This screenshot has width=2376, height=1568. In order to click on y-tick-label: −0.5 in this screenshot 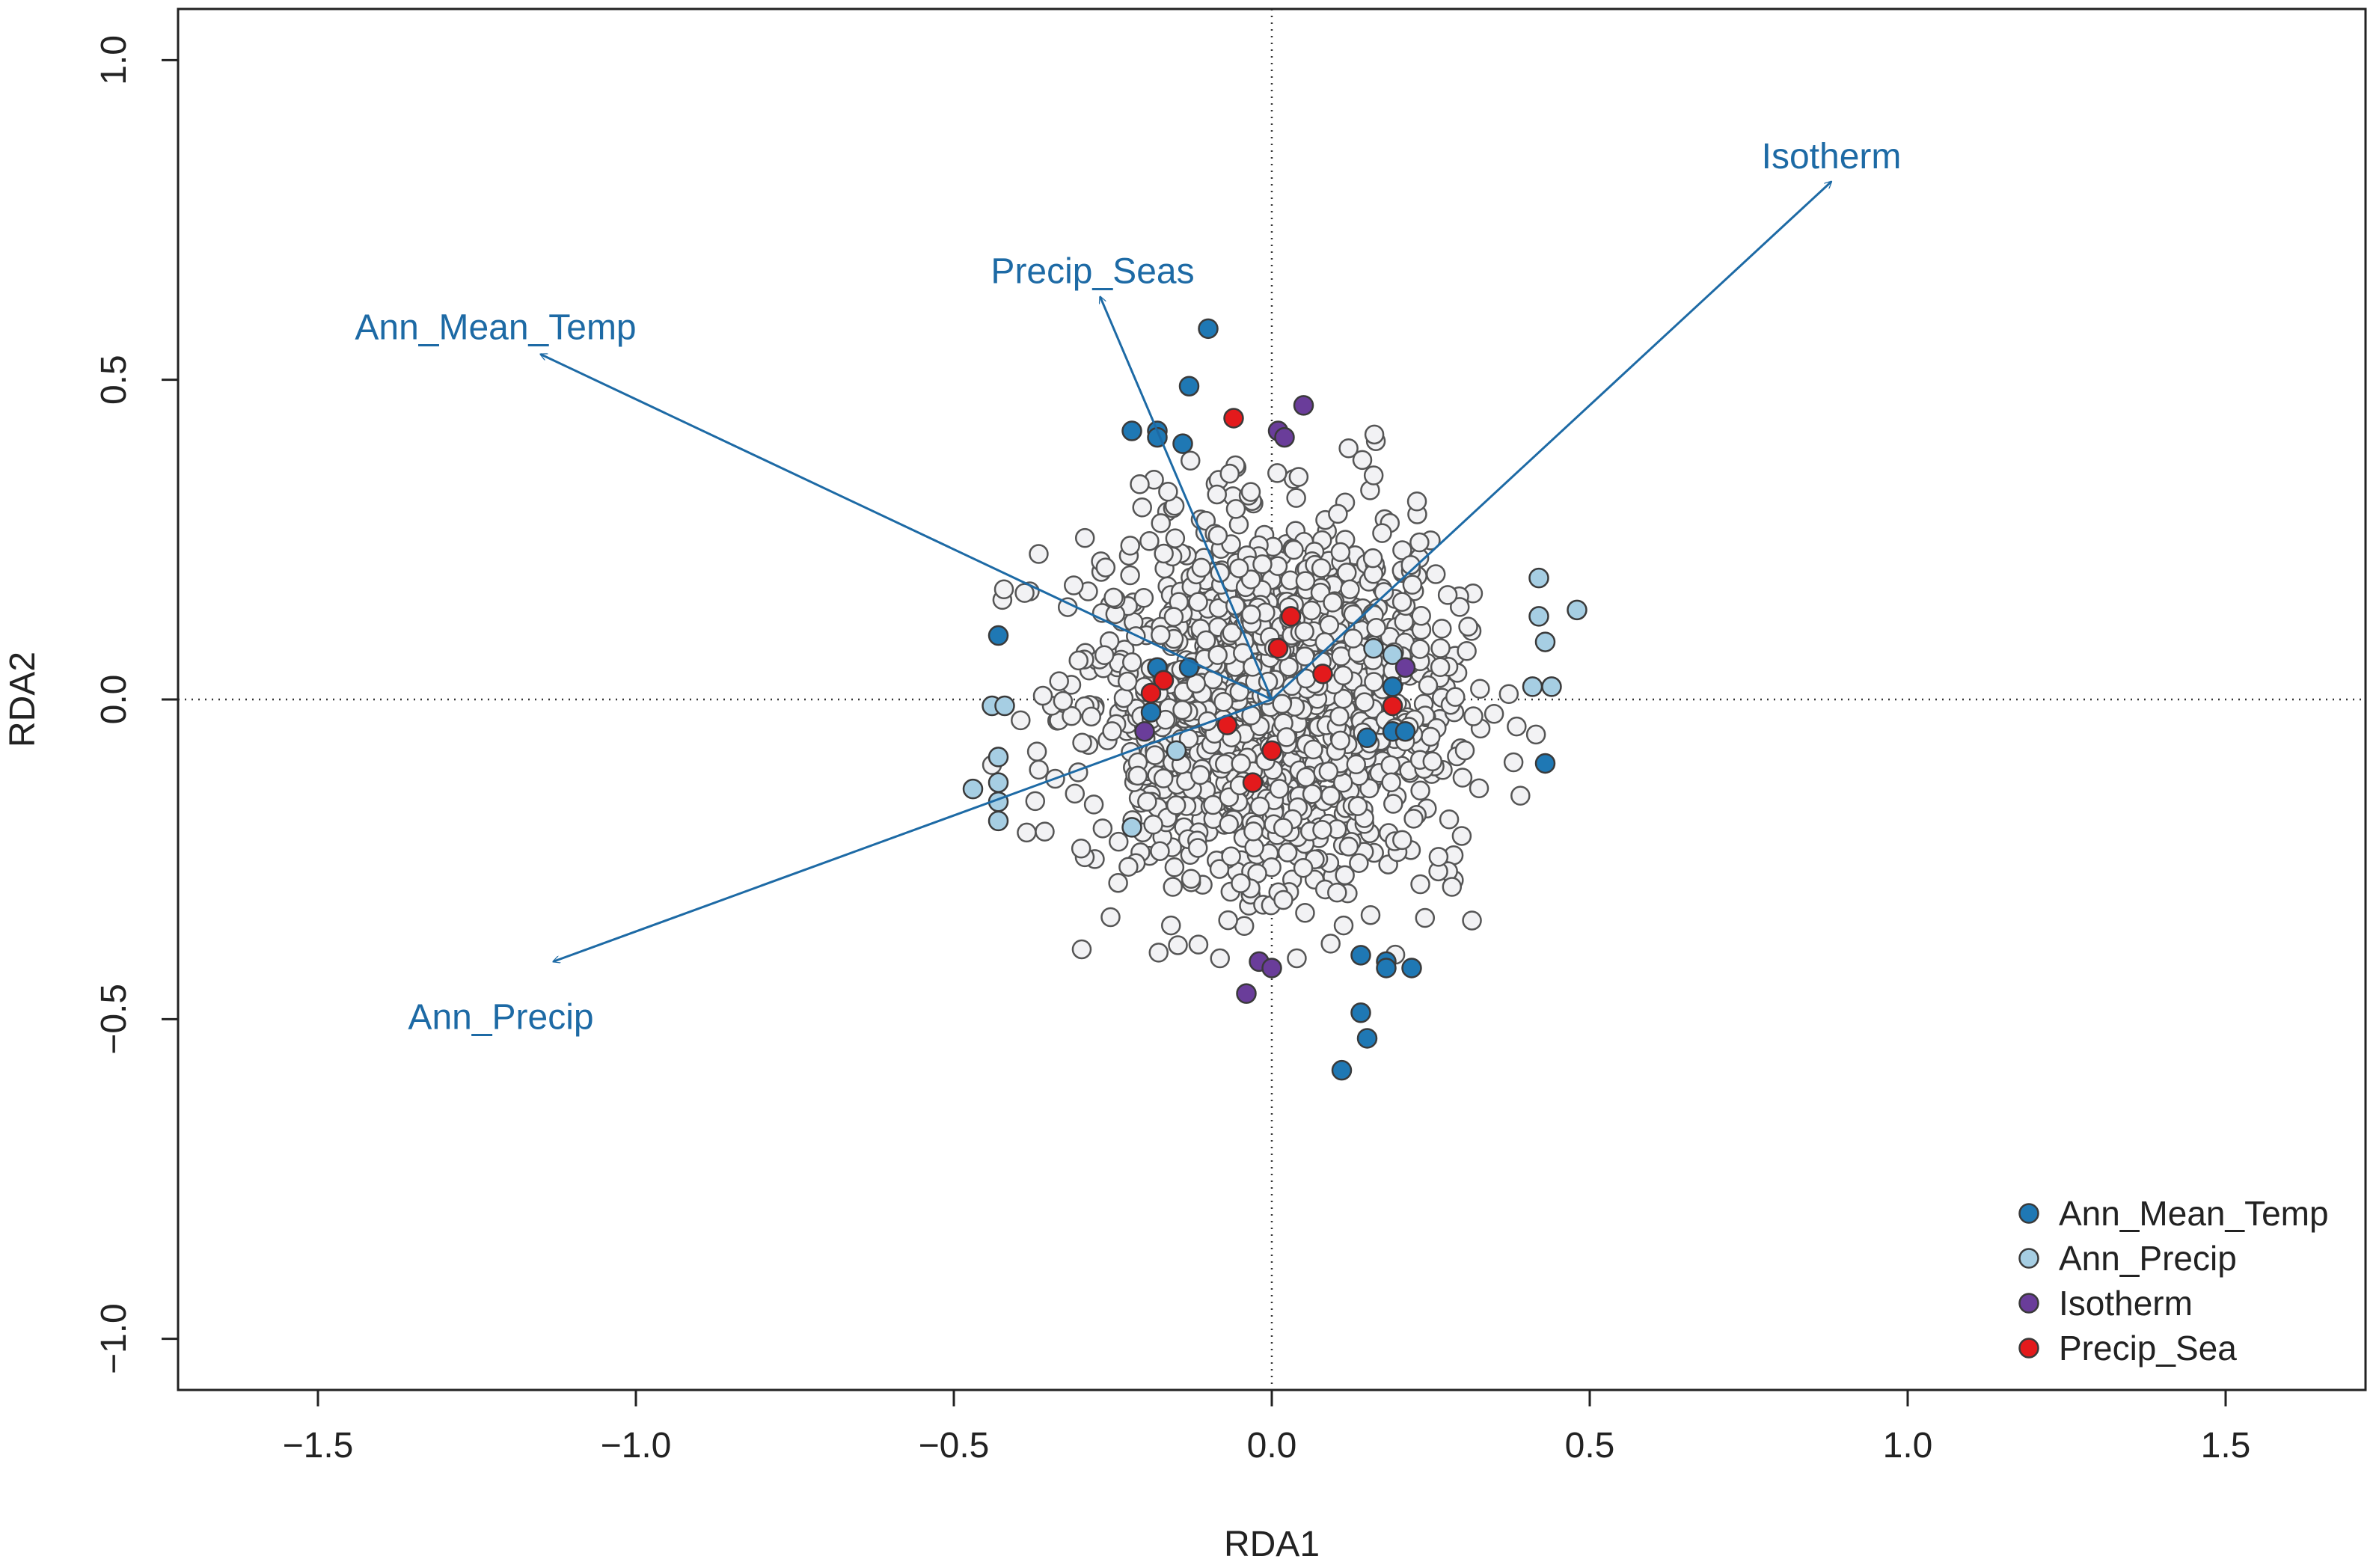, I will do `click(114, 1020)`.